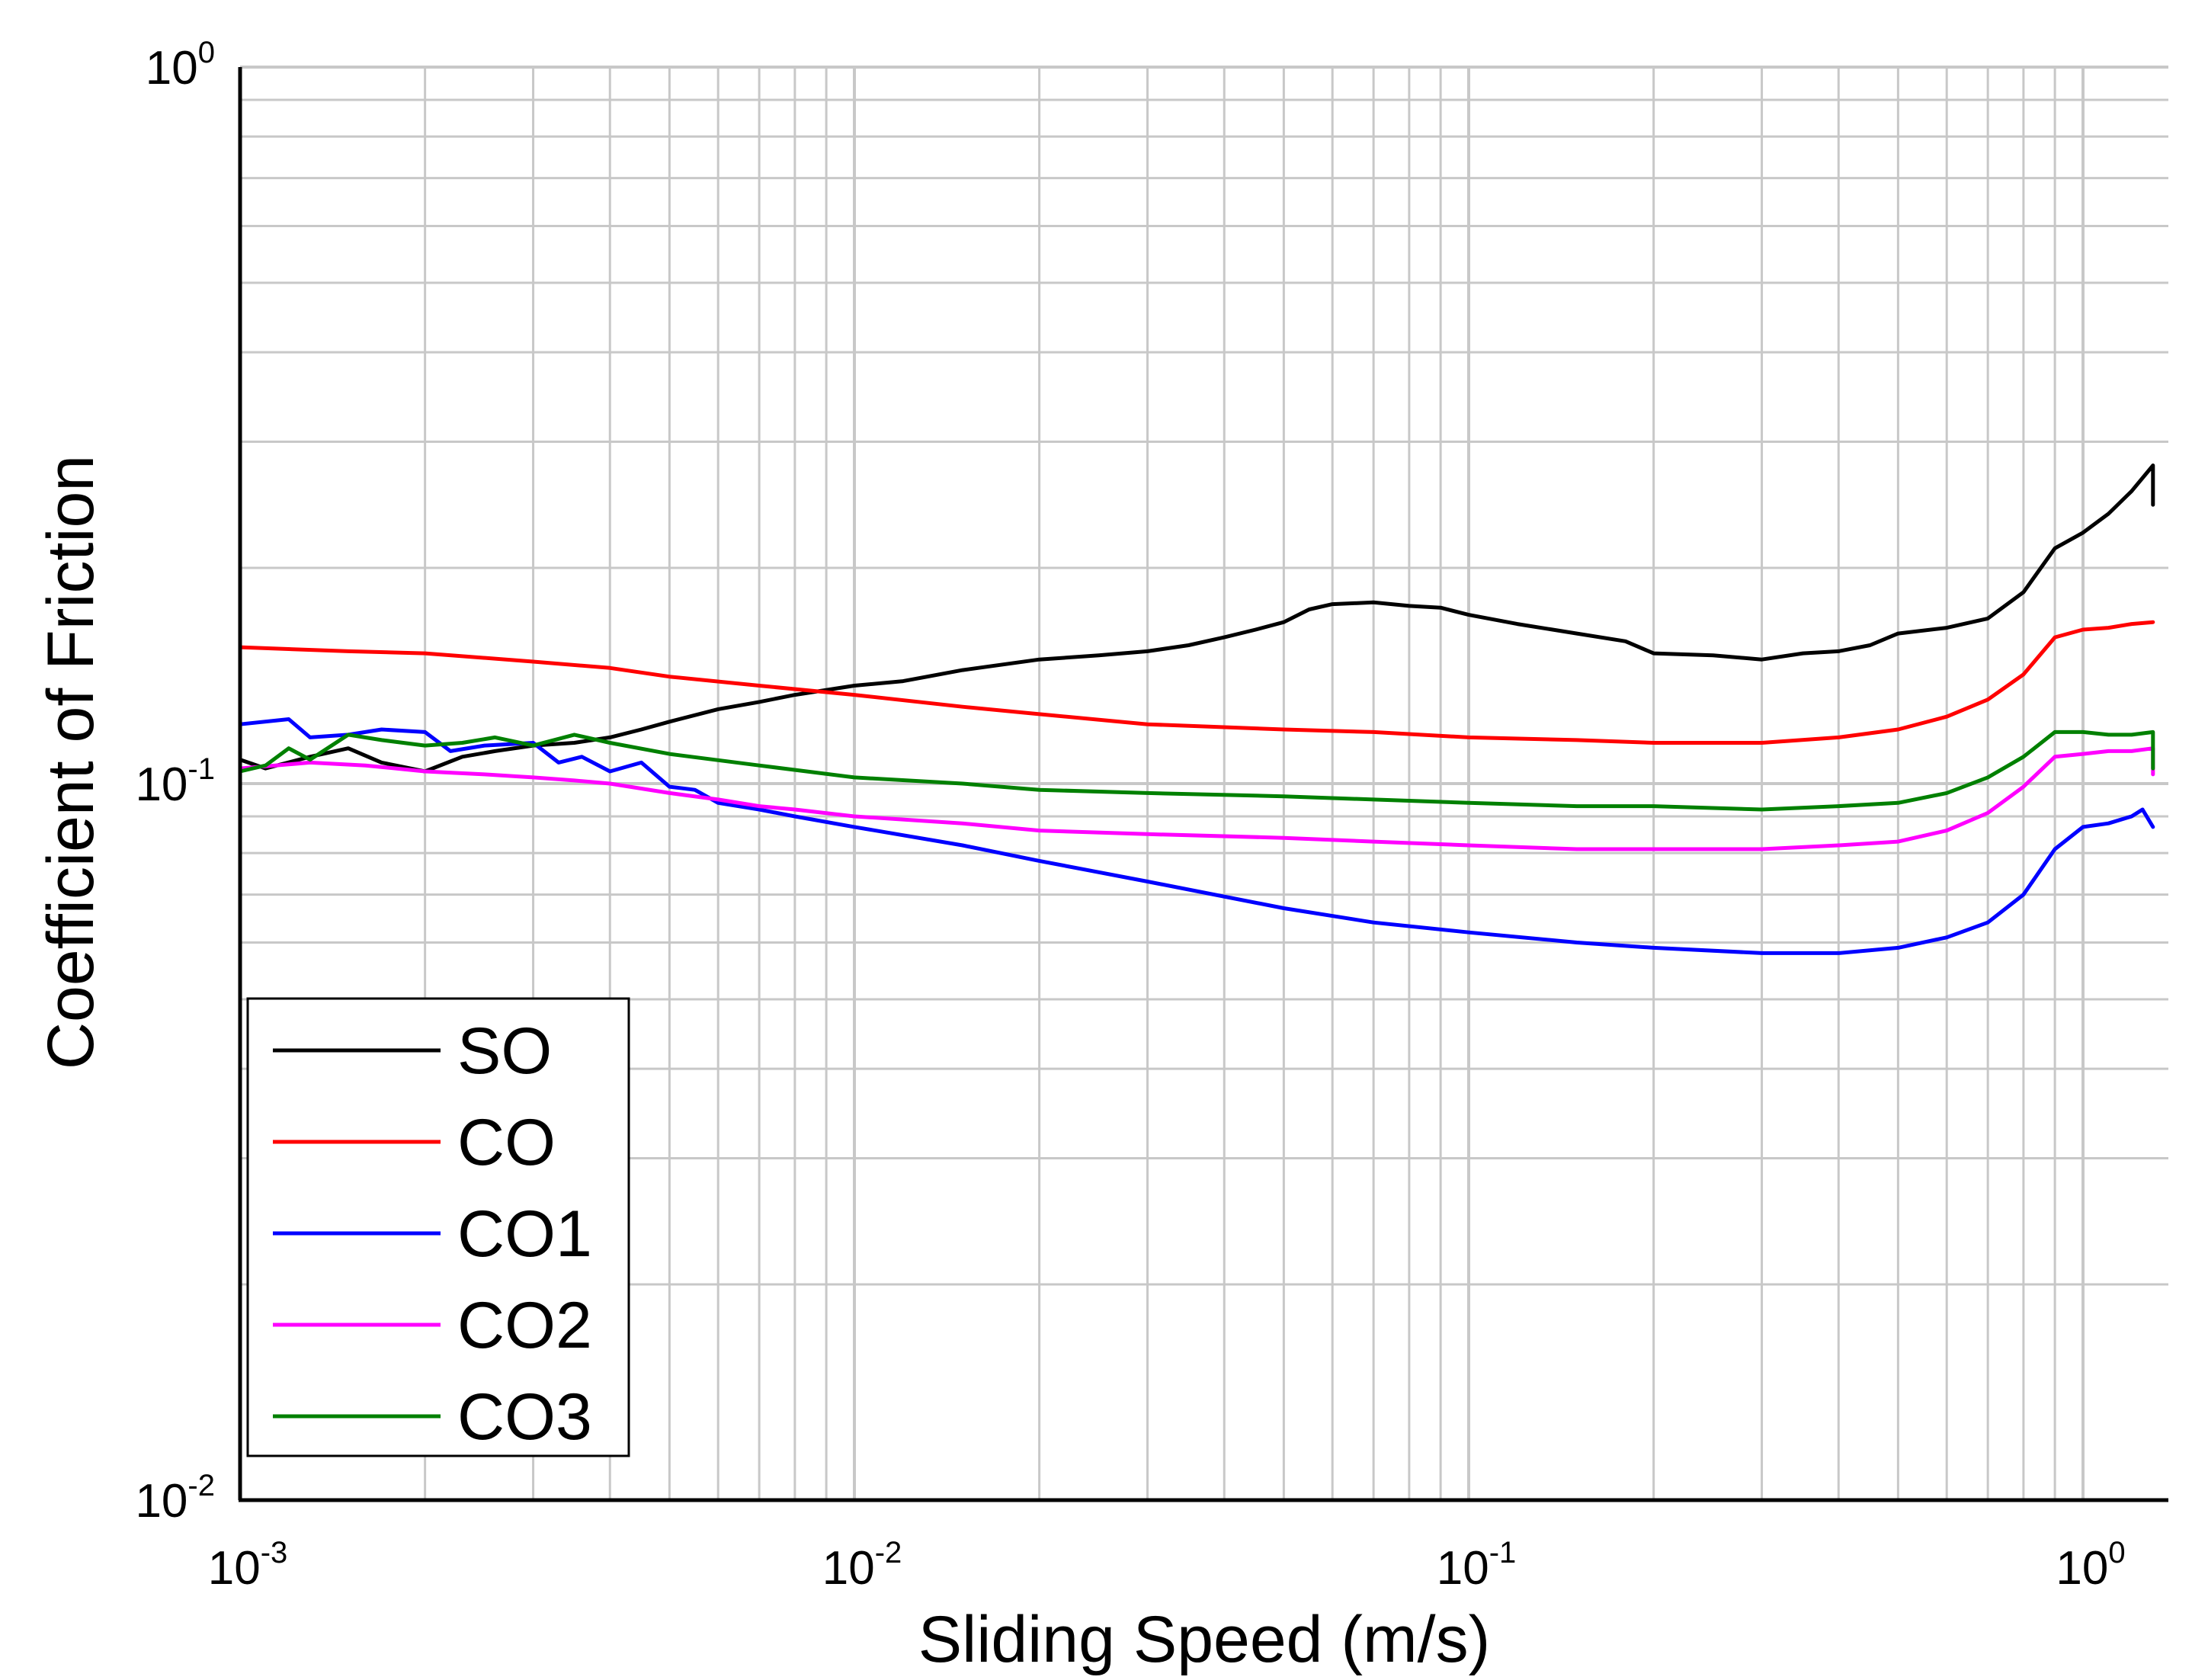 The width and height of the screenshot is (2192, 1680). I want to click on x-tick-label: 10⁻³, so click(248, 1565).